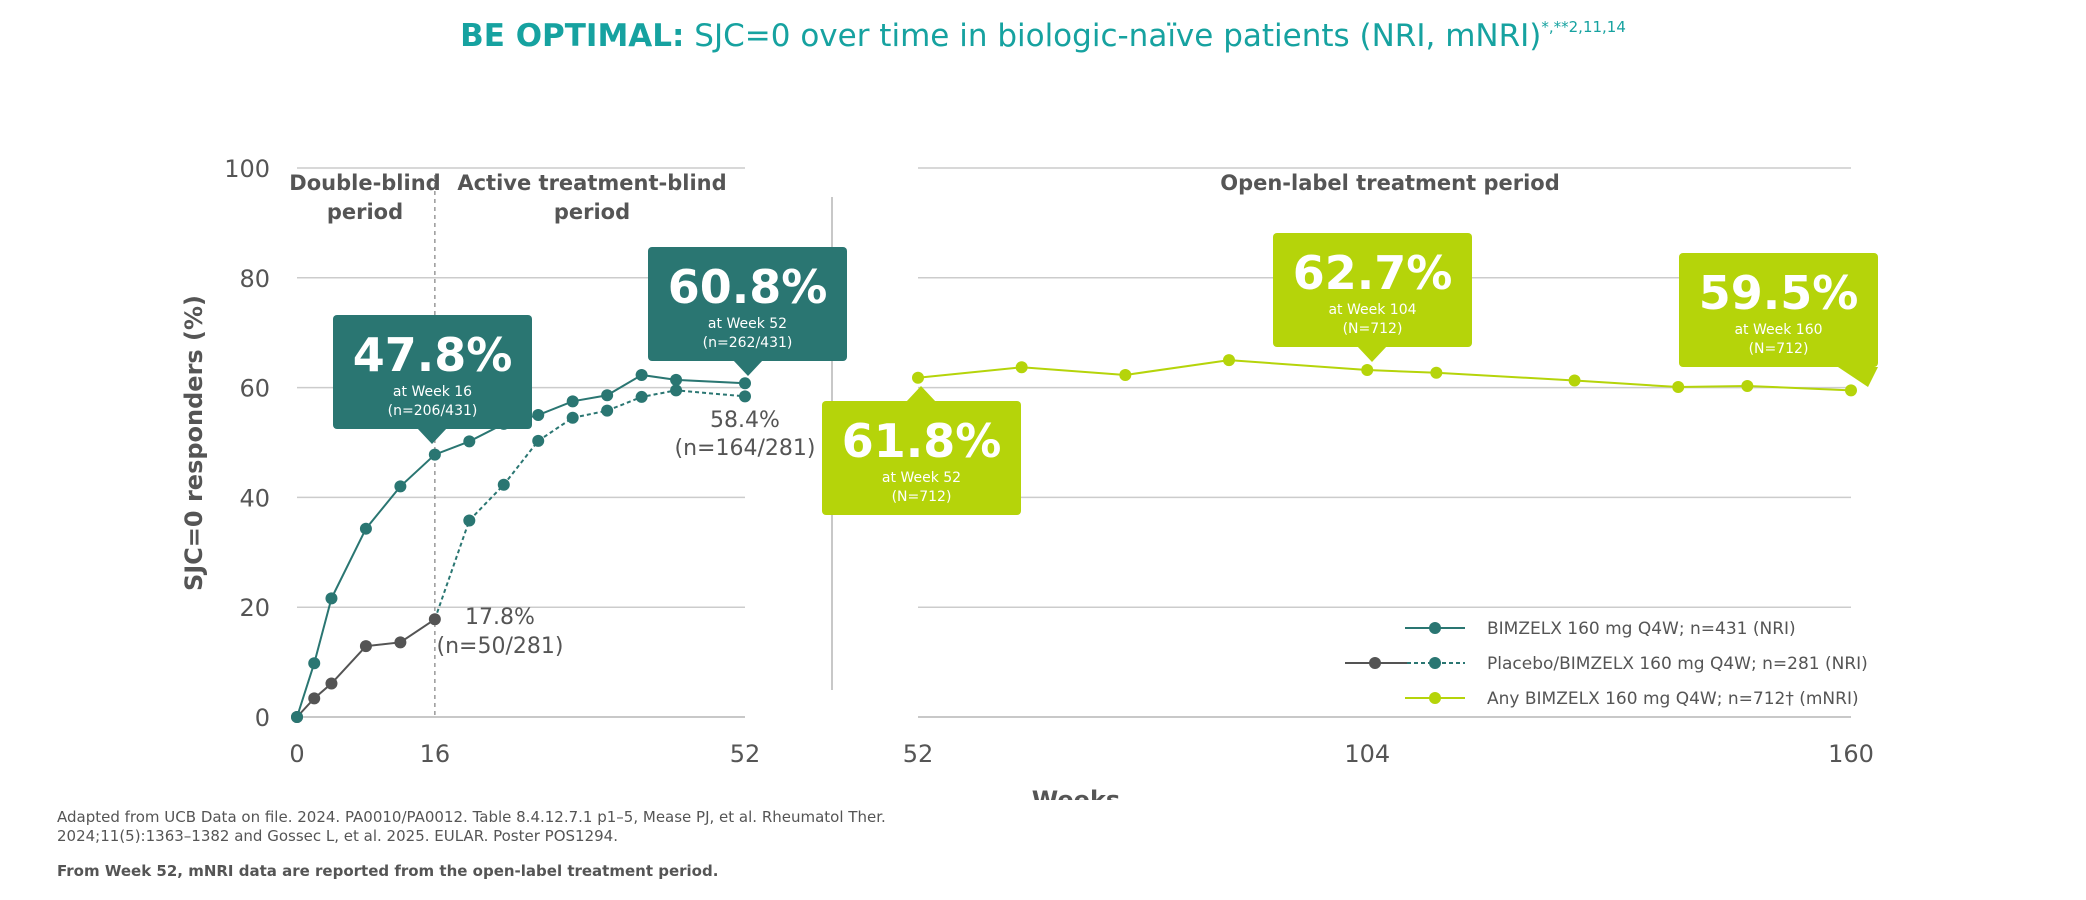 This screenshot has width=2086, height=900. What do you see at coordinates (296, 754) in the screenshot?
I see `x-tick-label: 0` at bounding box center [296, 754].